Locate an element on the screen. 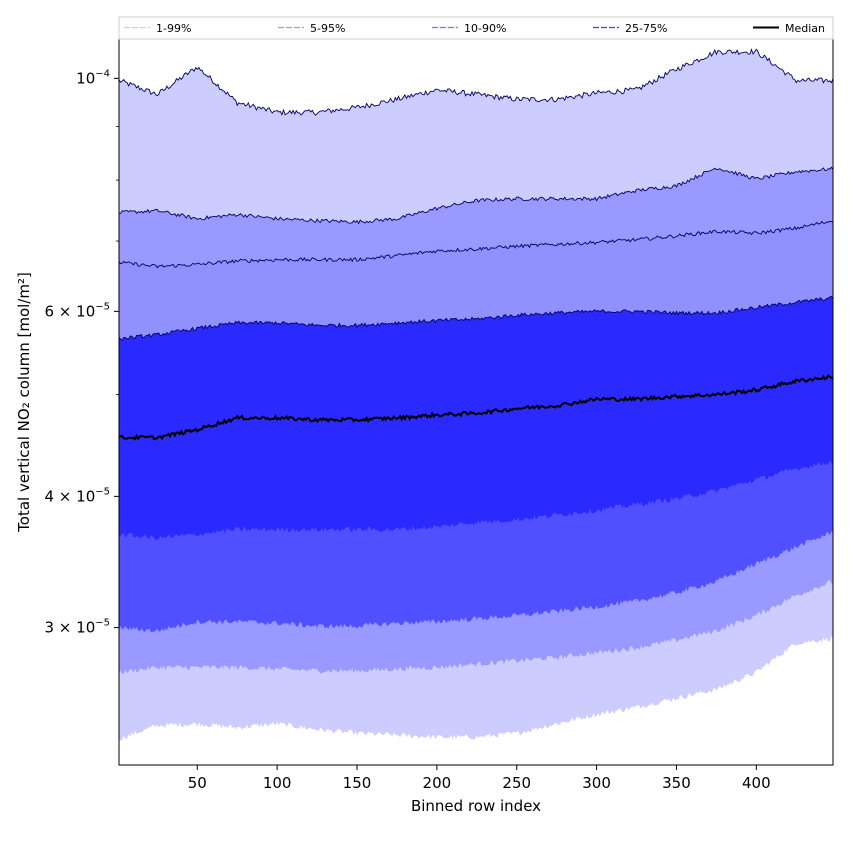 The height and width of the screenshot is (850, 850). legend-label: 10-90% is located at coordinates (485, 28).